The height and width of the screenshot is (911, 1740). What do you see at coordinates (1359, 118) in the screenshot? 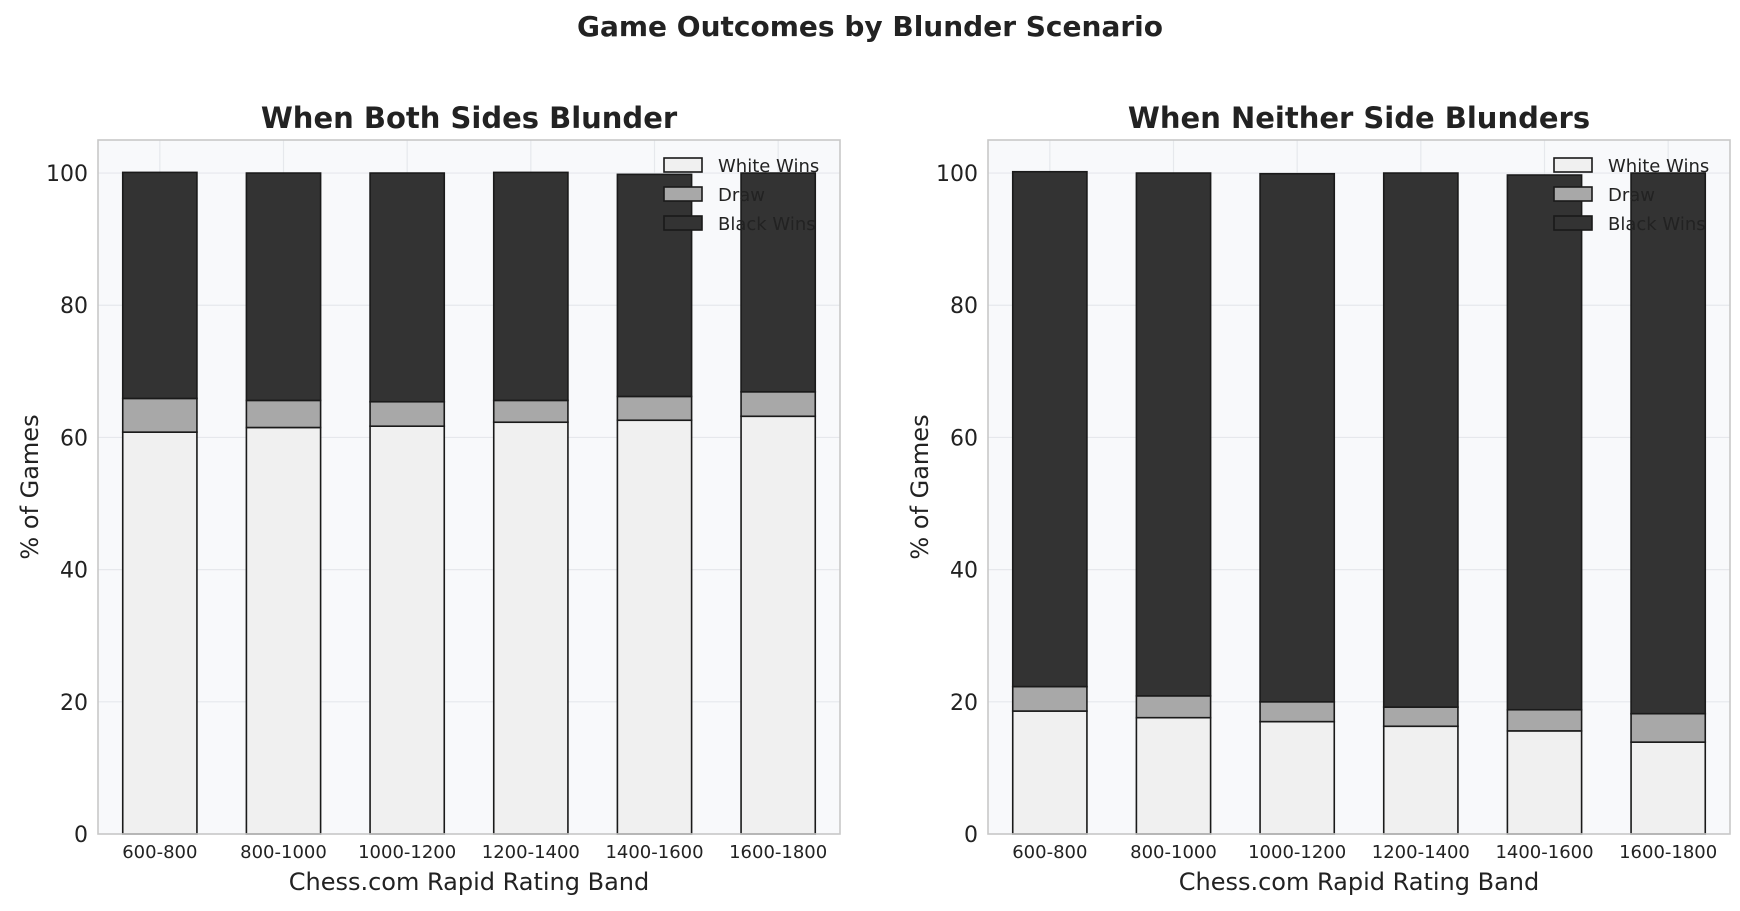
I see `subplot-title: When Neither Side Blunders` at bounding box center [1359, 118].